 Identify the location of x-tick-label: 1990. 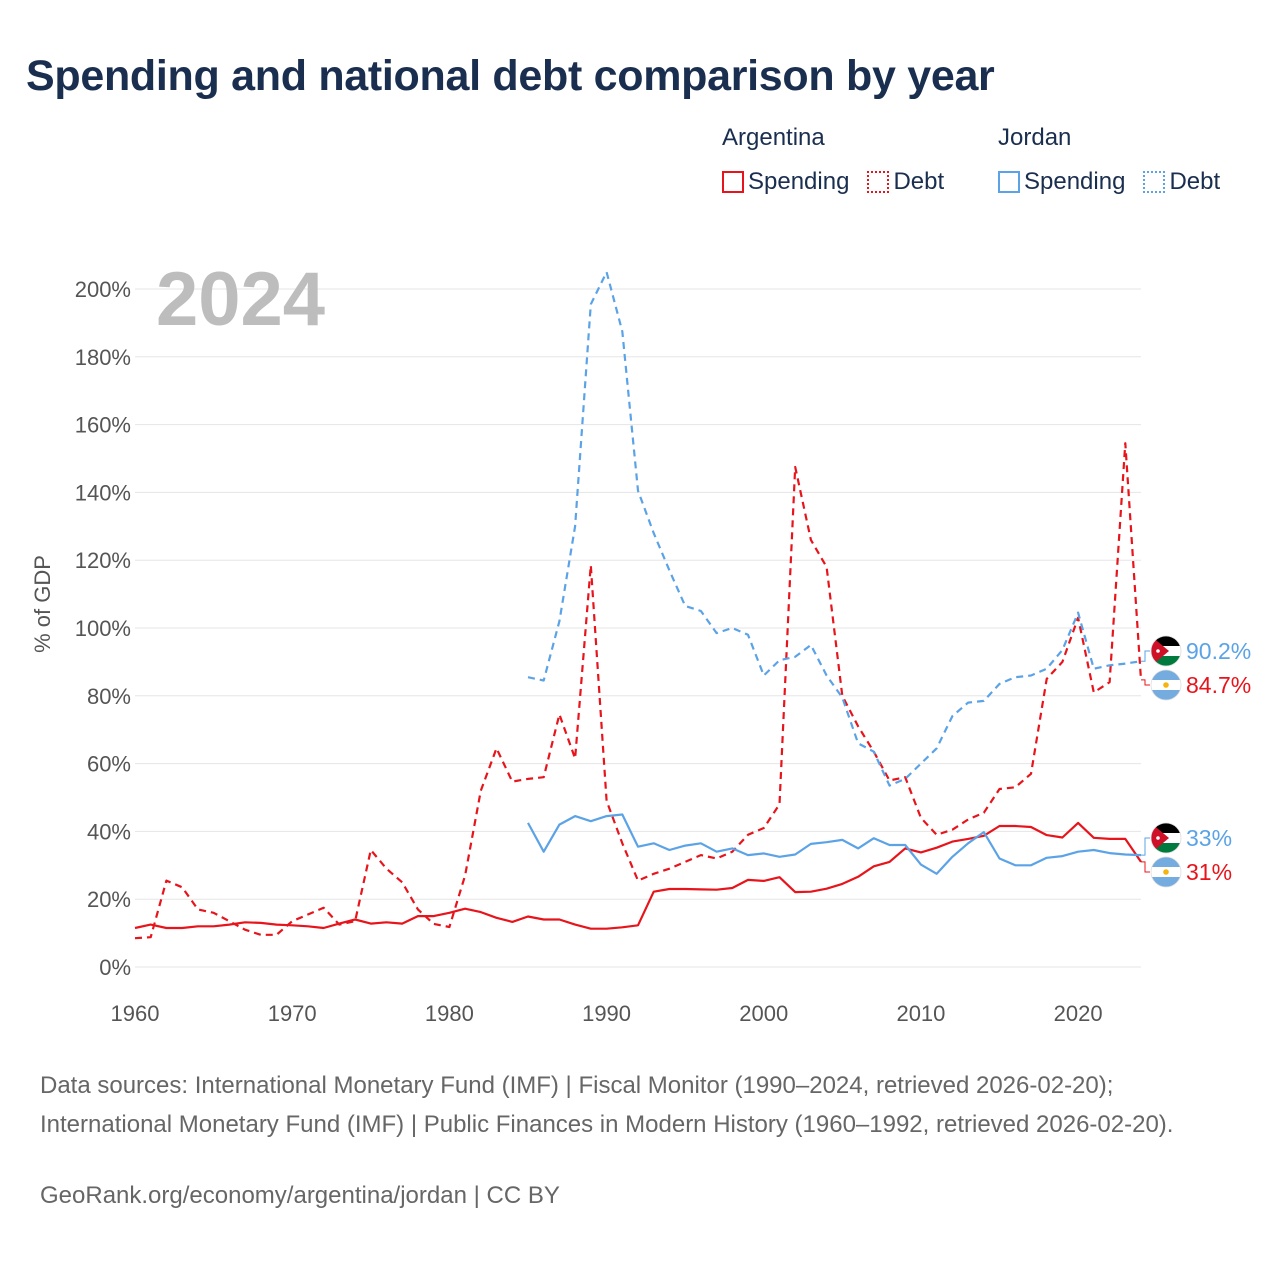
(606, 1013).